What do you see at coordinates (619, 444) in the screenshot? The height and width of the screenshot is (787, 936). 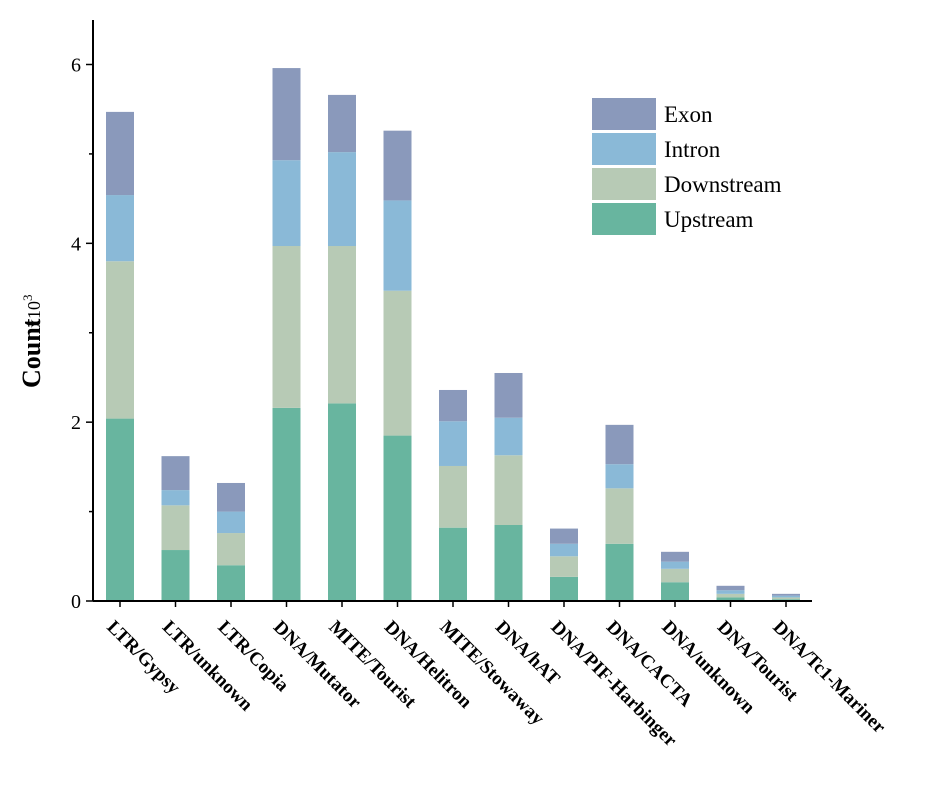 I see `bar-dna-cacta-exon` at bounding box center [619, 444].